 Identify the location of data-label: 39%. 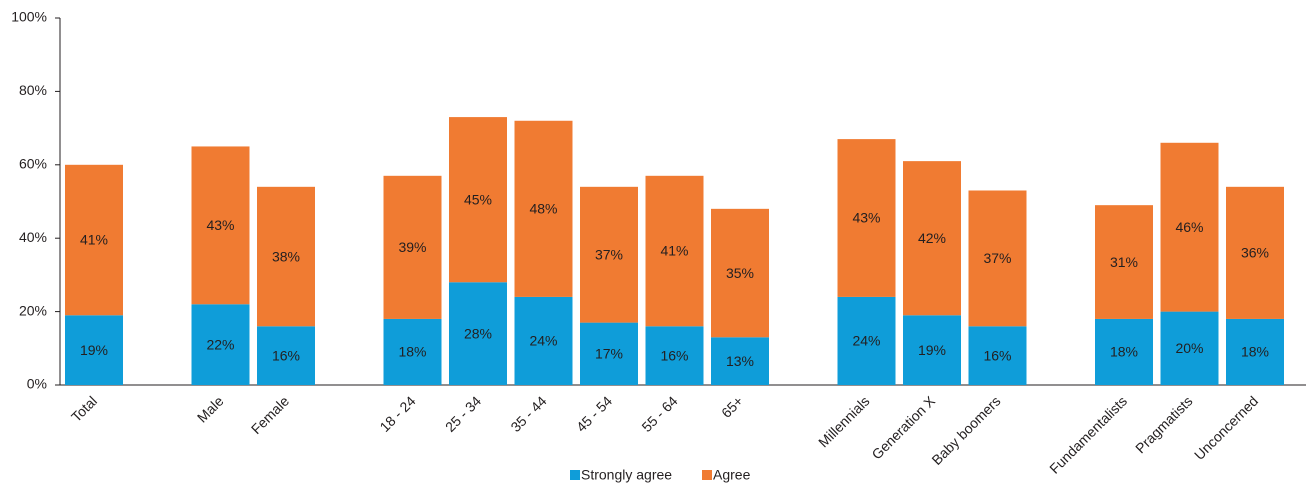
(412, 247).